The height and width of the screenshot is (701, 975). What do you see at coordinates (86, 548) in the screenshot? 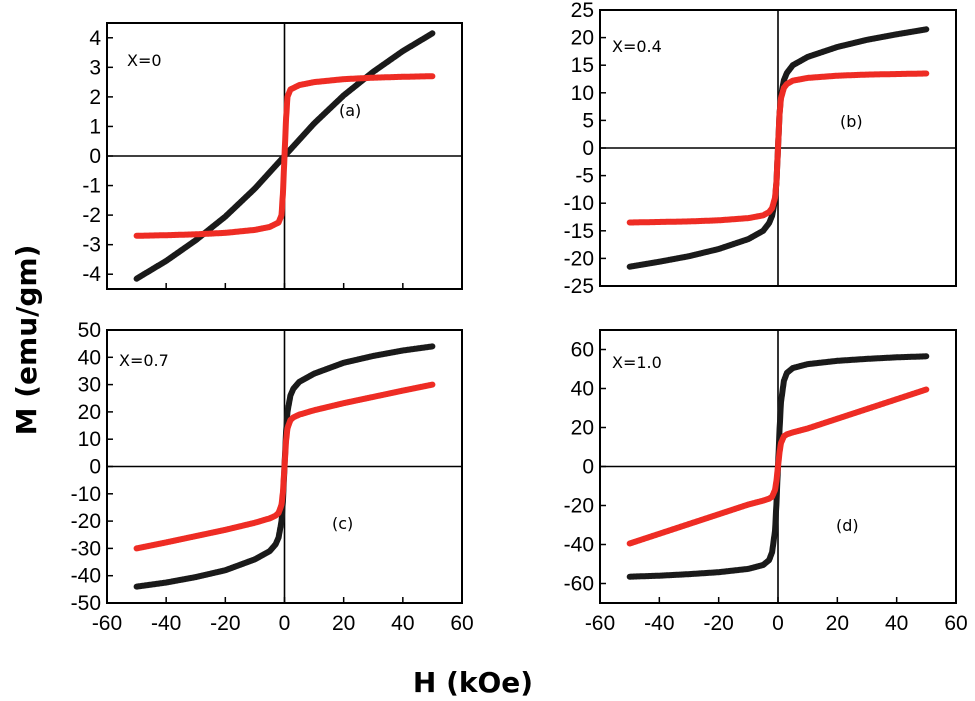
I see `y-tick-label: -30` at bounding box center [86, 548].